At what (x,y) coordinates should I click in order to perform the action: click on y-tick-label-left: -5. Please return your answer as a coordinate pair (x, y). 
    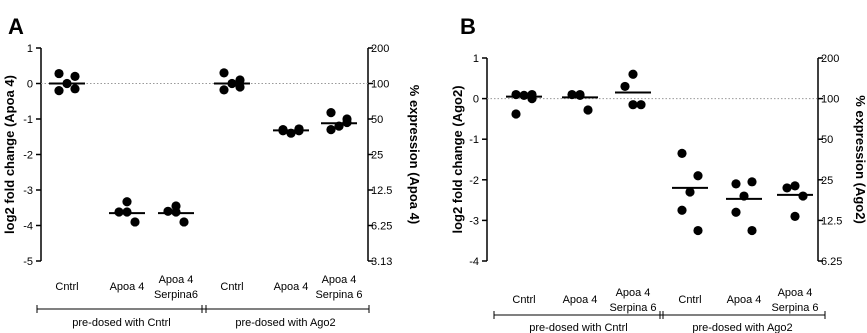
    Looking at the image, I should click on (28, 262).